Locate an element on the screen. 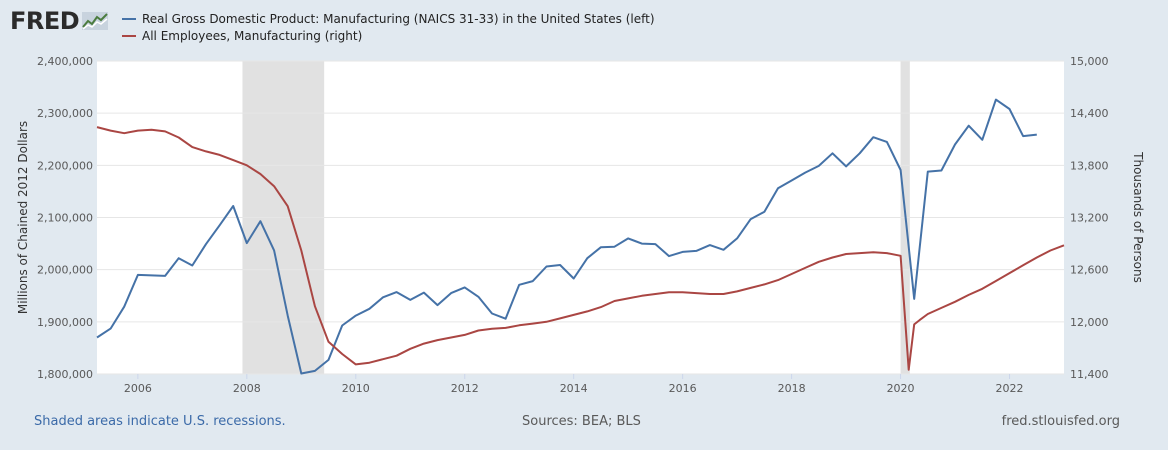 The image size is (1168, 450). y-left-tick-label: 2,400,000 is located at coordinates (65, 61).